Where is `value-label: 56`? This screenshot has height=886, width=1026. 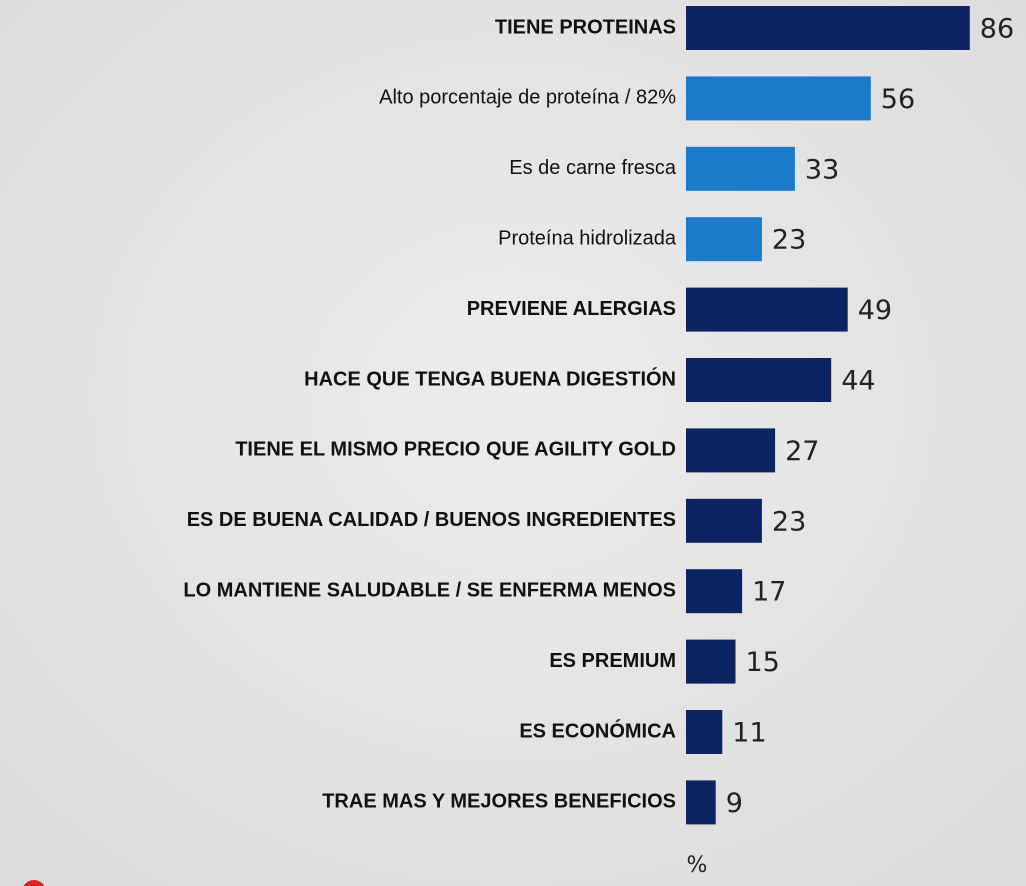 value-label: 56 is located at coordinates (898, 99).